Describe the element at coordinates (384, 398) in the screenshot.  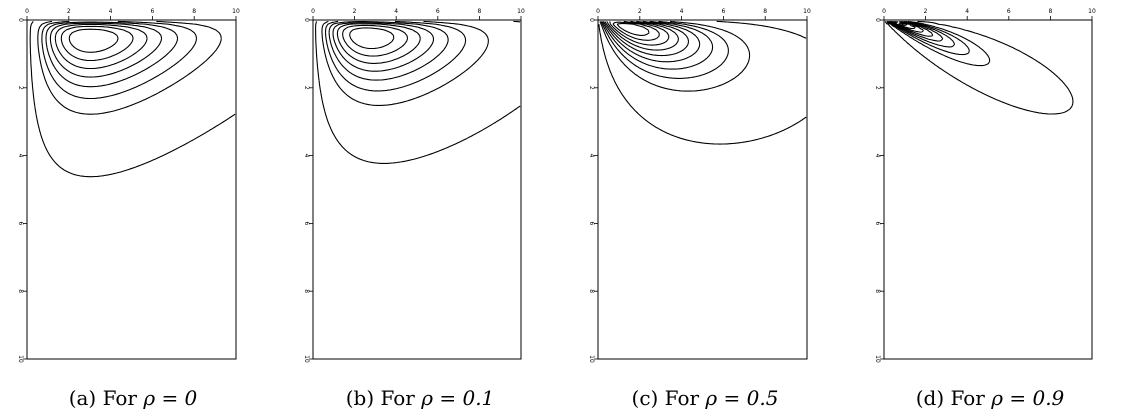
I see `caption-label: (b) For` at that location.